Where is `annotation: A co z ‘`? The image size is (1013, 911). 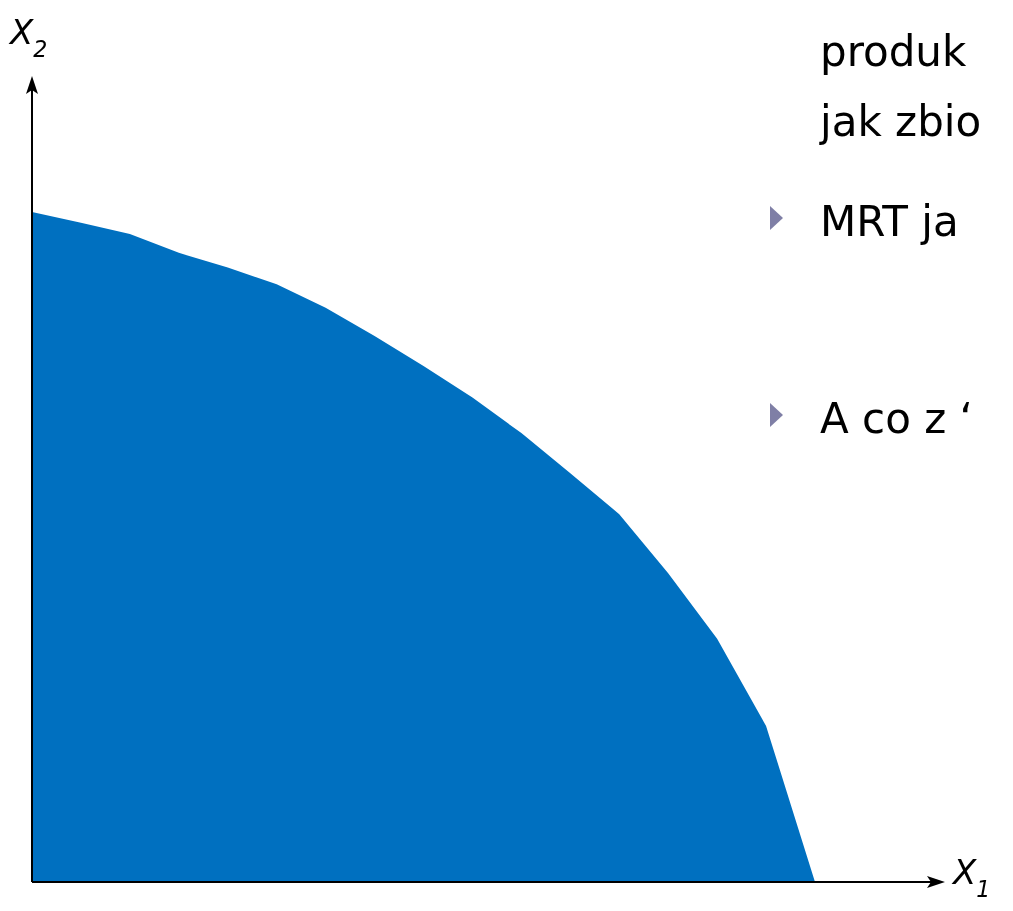 annotation: A co z ‘ is located at coordinates (896, 418).